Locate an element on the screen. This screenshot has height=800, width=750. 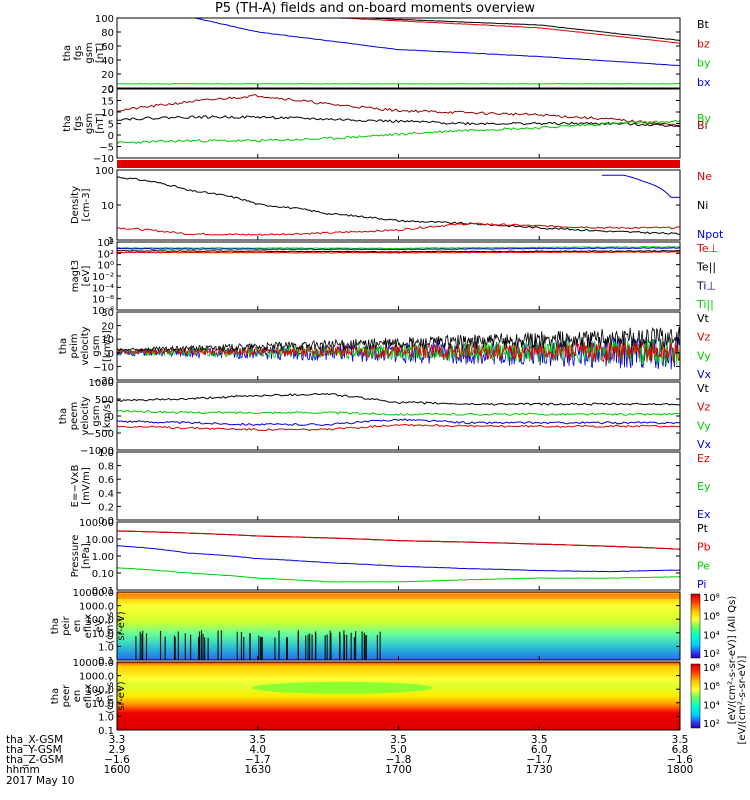
panel-9-ytick-label: 100.0 is located at coordinates (99, 620).